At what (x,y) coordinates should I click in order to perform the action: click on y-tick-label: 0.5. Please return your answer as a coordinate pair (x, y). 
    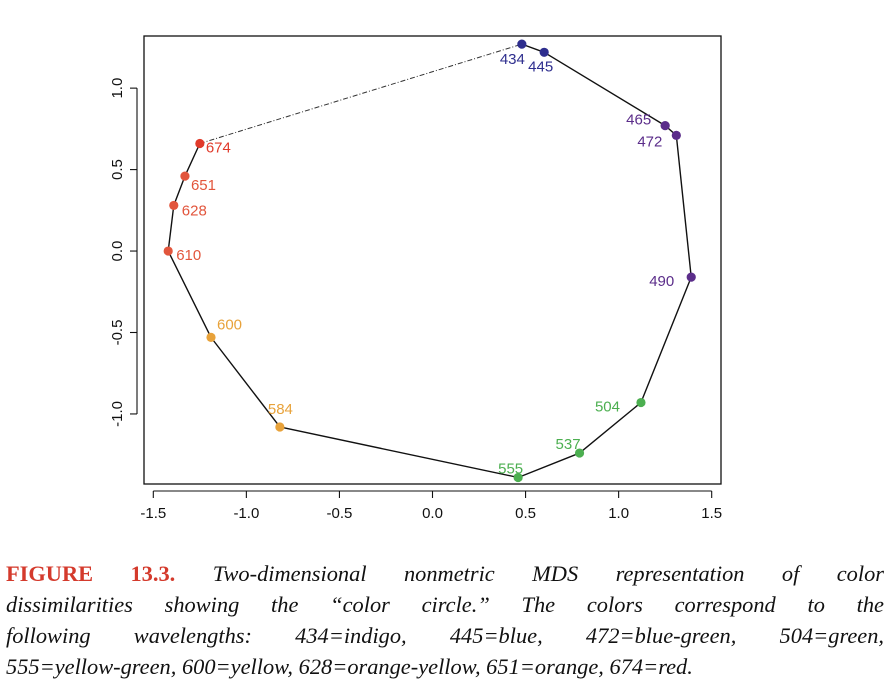
    Looking at the image, I should click on (117, 169).